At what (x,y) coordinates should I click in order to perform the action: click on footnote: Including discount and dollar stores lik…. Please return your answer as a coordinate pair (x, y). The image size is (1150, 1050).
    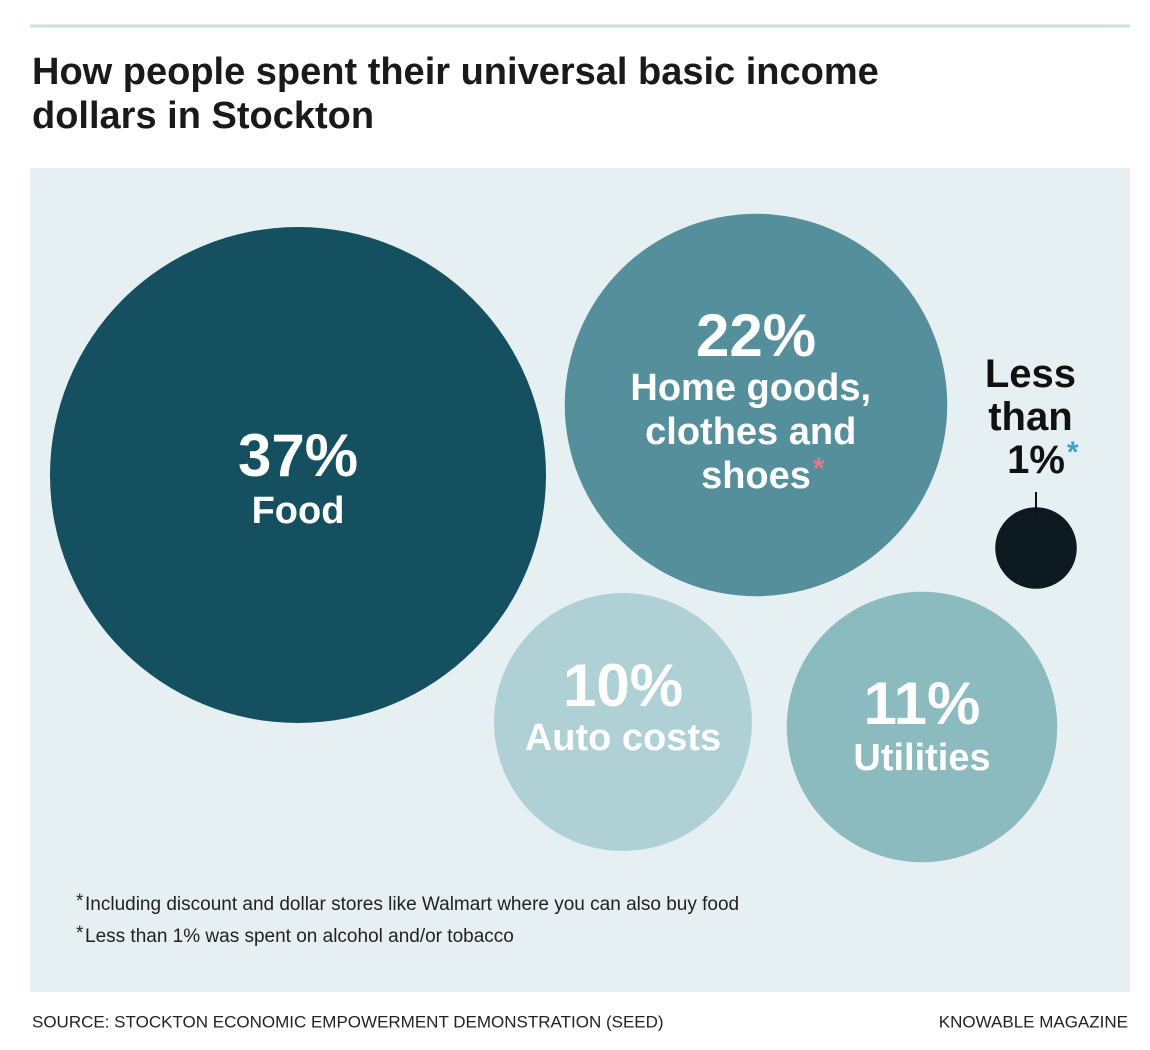
    Looking at the image, I should click on (412, 904).